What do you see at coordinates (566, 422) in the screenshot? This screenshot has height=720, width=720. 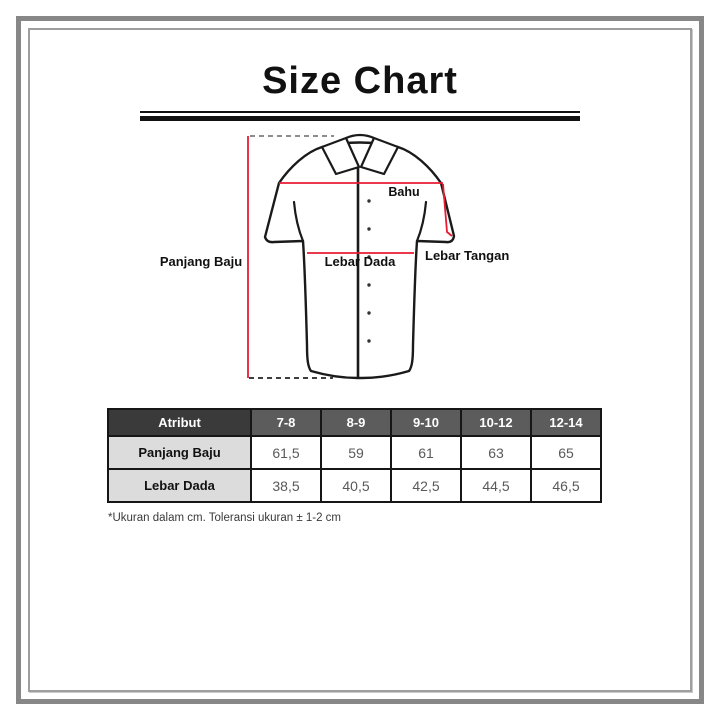 I see `table-header-size-12-14: 12-14` at bounding box center [566, 422].